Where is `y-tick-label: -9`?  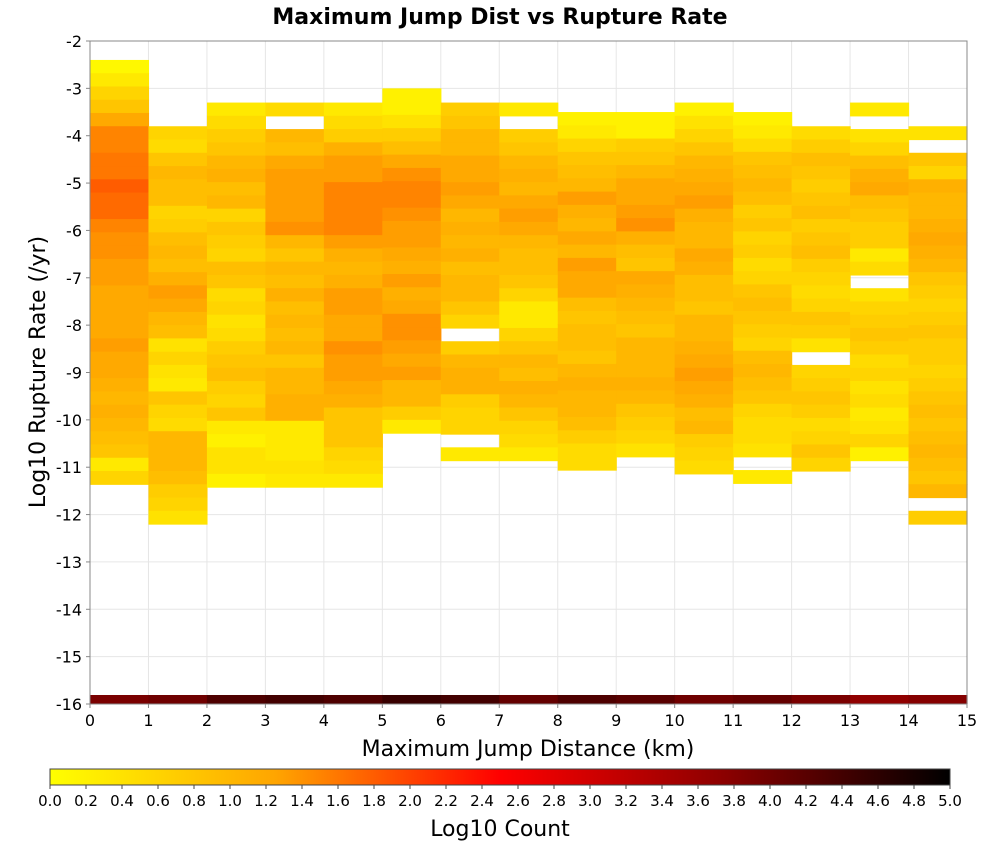 y-tick-label: -9 is located at coordinates (74, 373).